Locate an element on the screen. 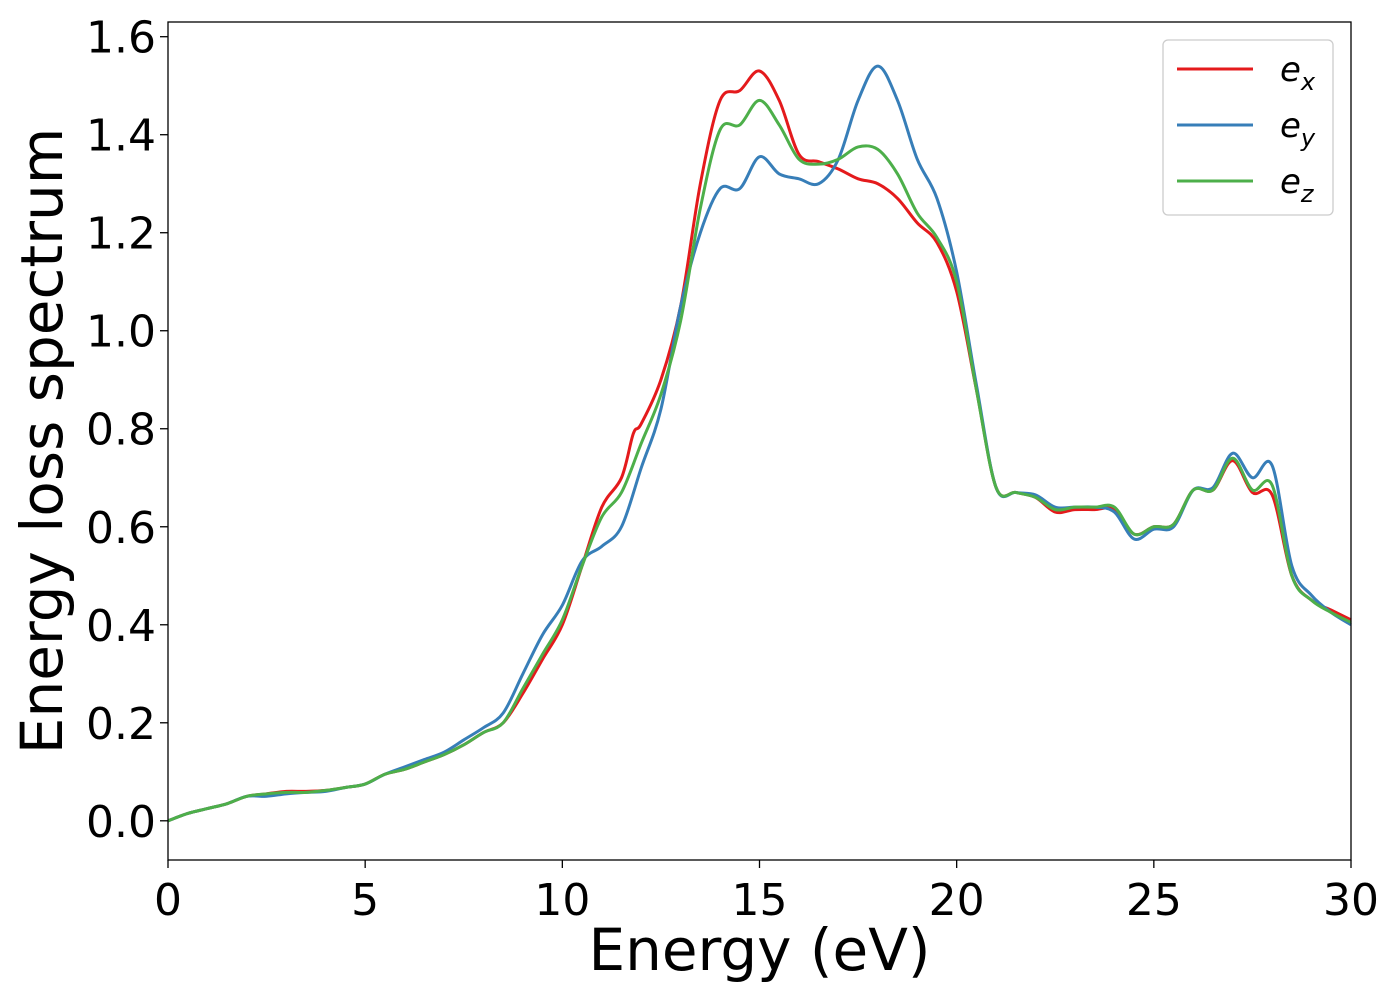 The height and width of the screenshot is (1000, 1400). legend-label-subscript: x is located at coordinates (1308, 82).